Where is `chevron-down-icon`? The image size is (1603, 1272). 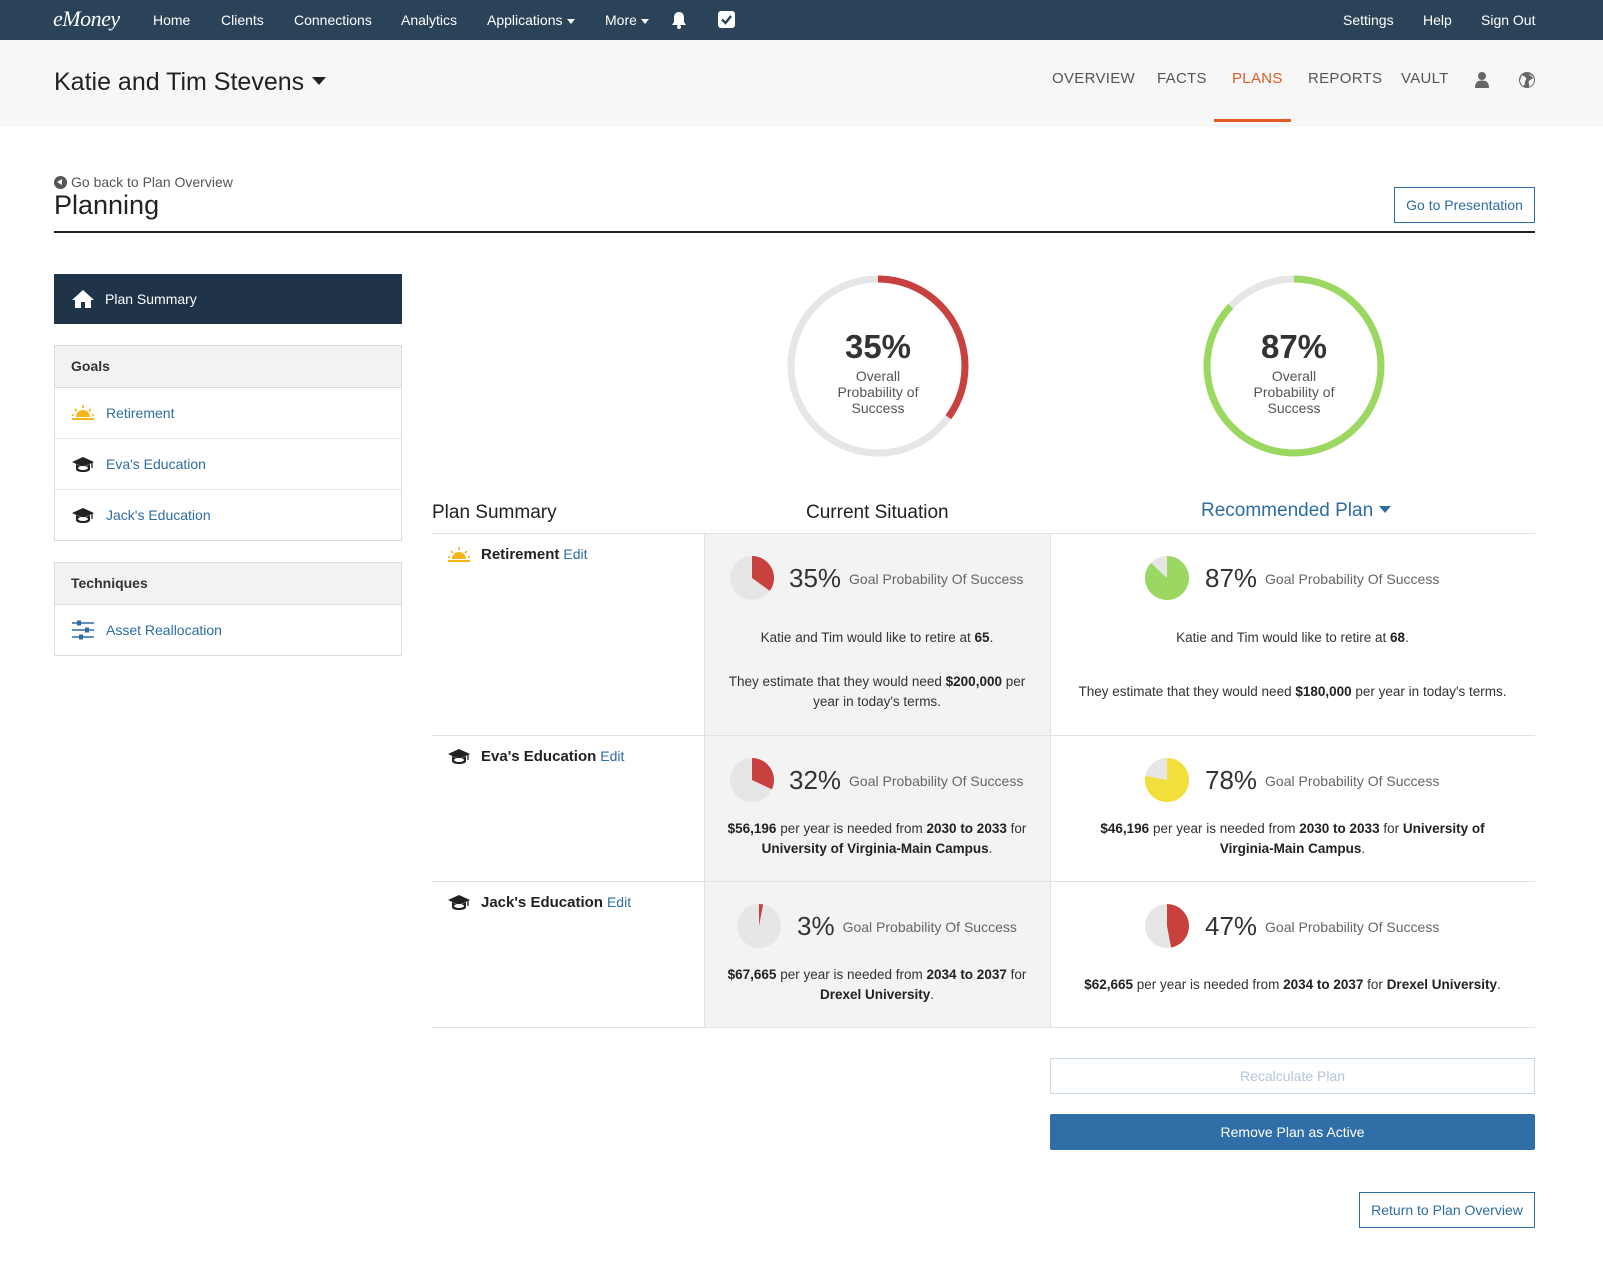
chevron-down-icon is located at coordinates (570, 21).